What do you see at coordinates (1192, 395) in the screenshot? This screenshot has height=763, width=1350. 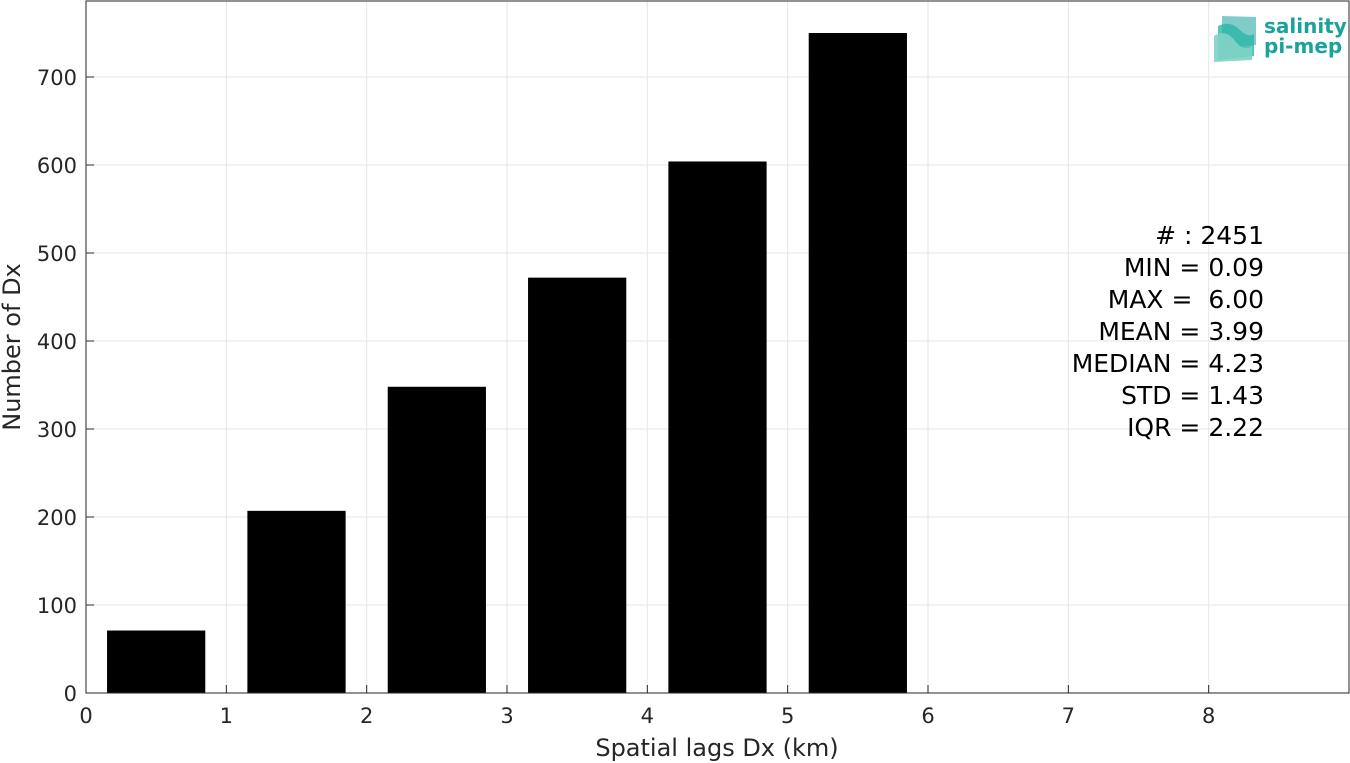 I see `stats-line: STD = 1.43` at bounding box center [1192, 395].